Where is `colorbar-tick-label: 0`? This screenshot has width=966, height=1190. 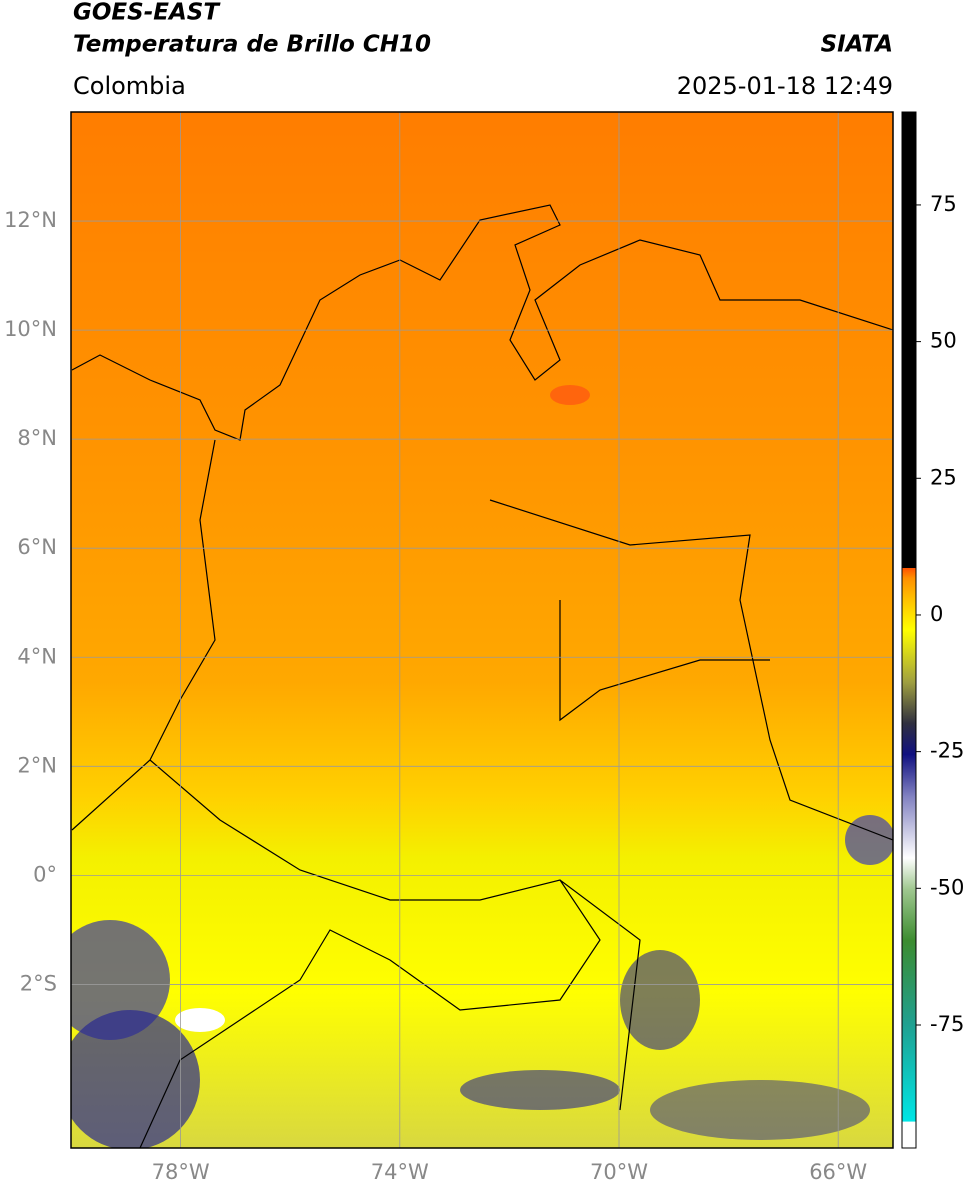 colorbar-tick-label: 0 is located at coordinates (936, 614).